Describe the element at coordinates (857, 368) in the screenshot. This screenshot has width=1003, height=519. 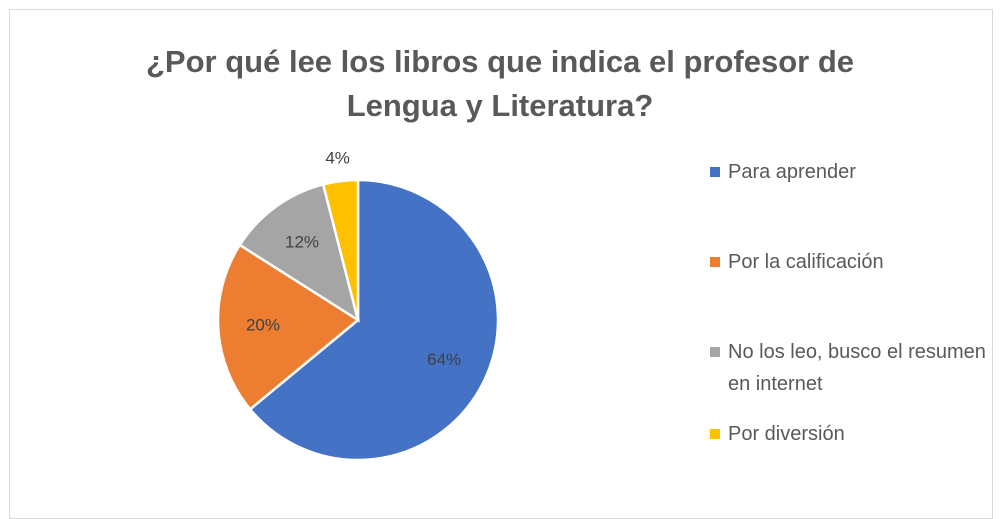
I see `legend-label: No los leo, busco el resumen en internet` at that location.